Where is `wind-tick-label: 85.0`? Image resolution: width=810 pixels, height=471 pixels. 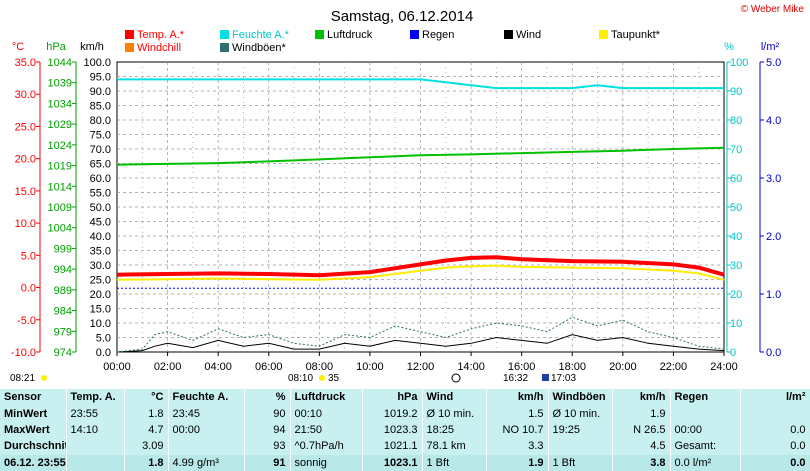 wind-tick-label: 85.0 is located at coordinates (100, 107).